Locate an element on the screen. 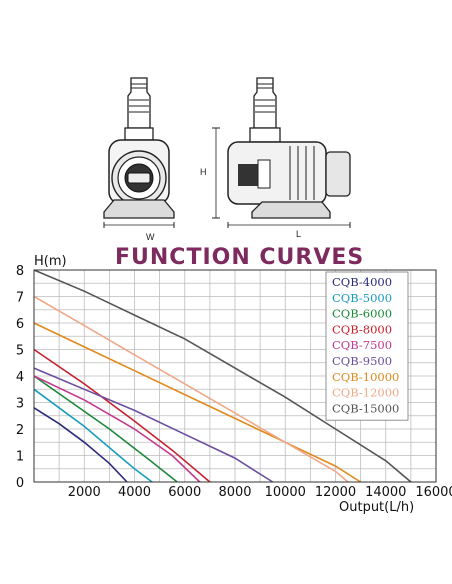 This screenshot has width=452, height=584. x-axis-title: Output(L/h) is located at coordinates (376, 507).